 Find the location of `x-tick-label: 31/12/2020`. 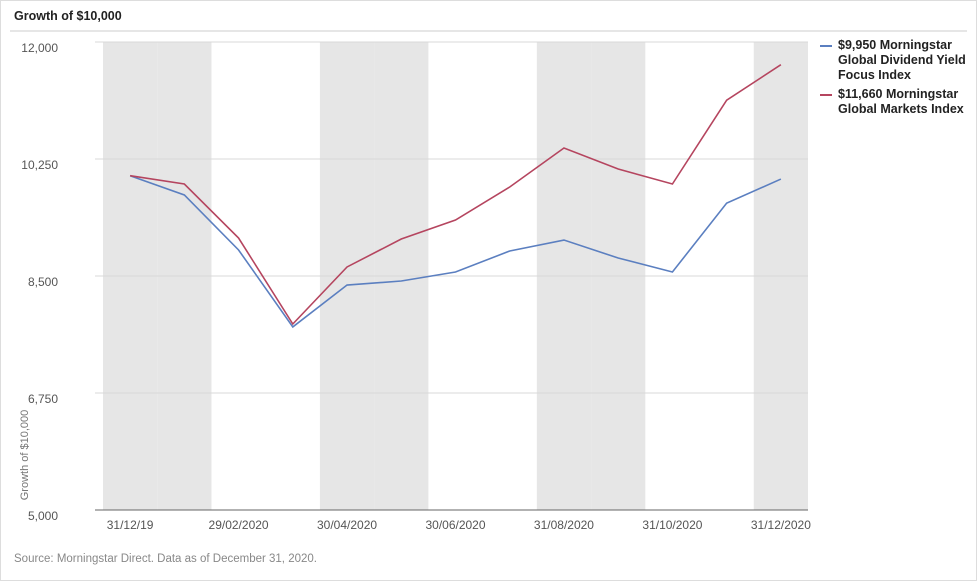

x-tick-label: 31/12/2020 is located at coordinates (781, 525).